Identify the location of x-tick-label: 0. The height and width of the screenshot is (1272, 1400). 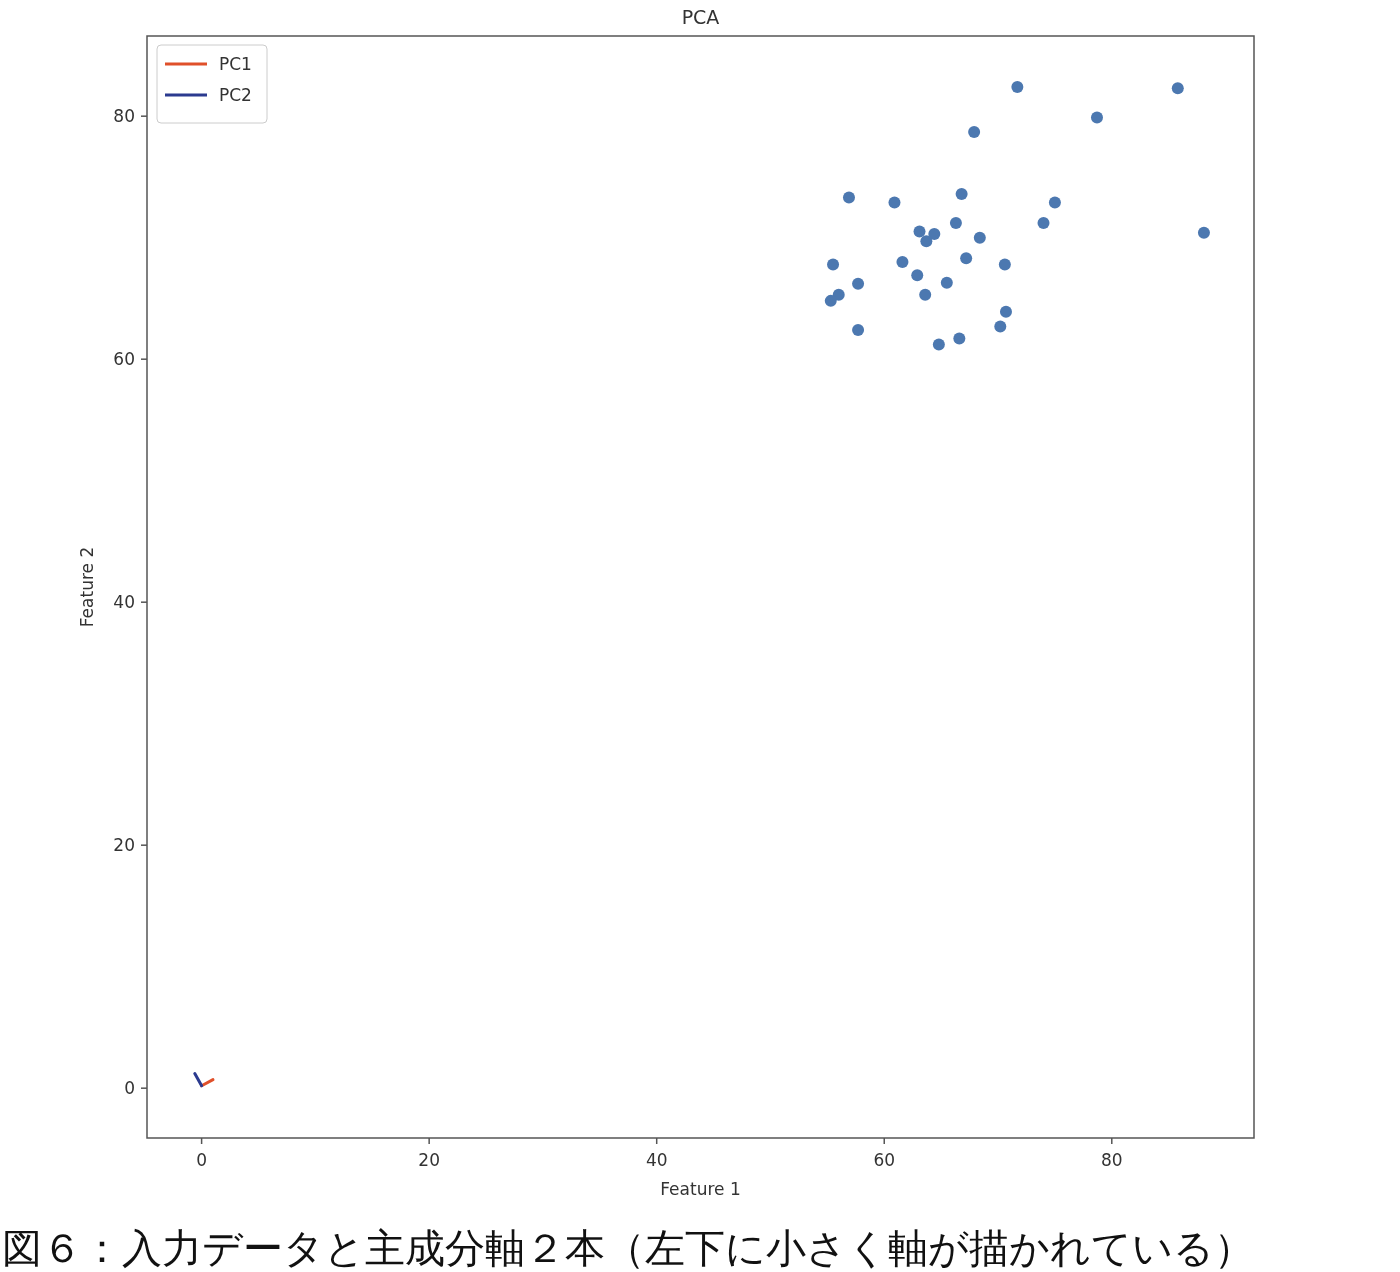
(202, 1160).